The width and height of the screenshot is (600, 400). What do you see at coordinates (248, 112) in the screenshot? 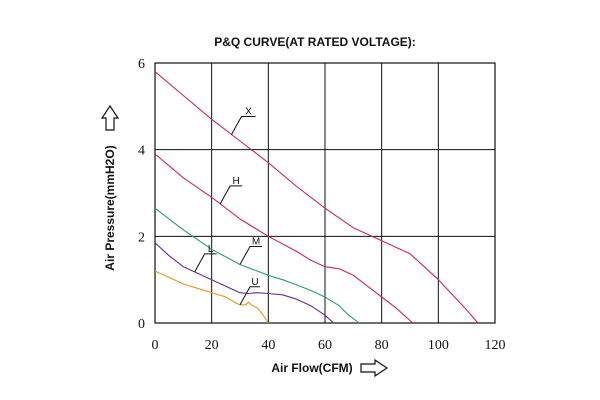
I see `curve-label-x: X` at bounding box center [248, 112].